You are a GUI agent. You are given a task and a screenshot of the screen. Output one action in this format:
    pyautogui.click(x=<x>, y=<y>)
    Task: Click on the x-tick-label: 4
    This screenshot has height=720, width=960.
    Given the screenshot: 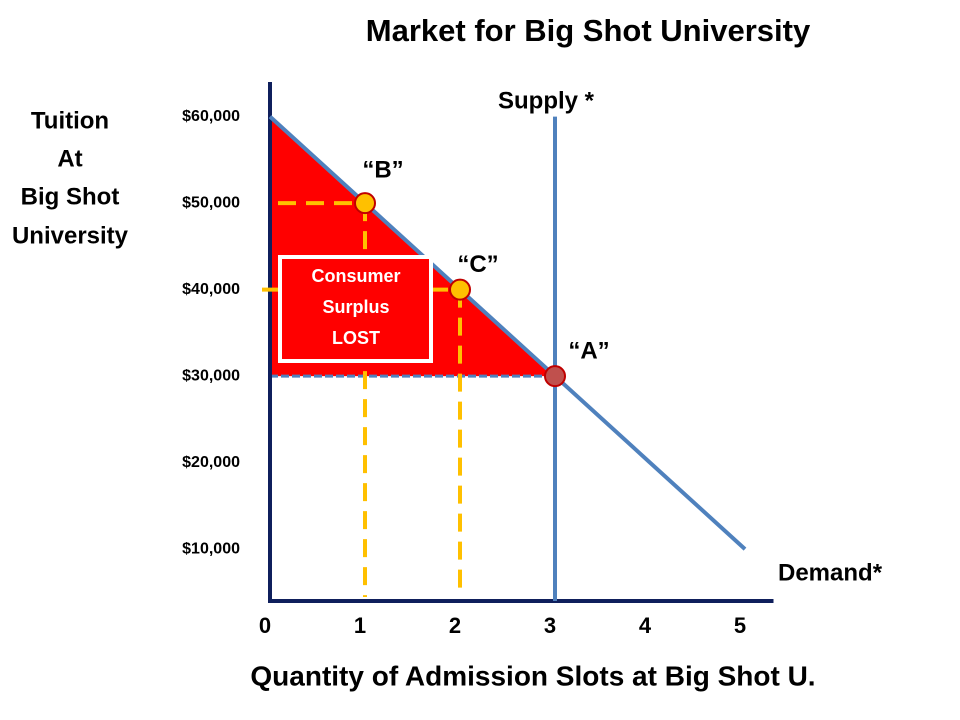 What is the action you would take?
    pyautogui.click(x=645, y=625)
    